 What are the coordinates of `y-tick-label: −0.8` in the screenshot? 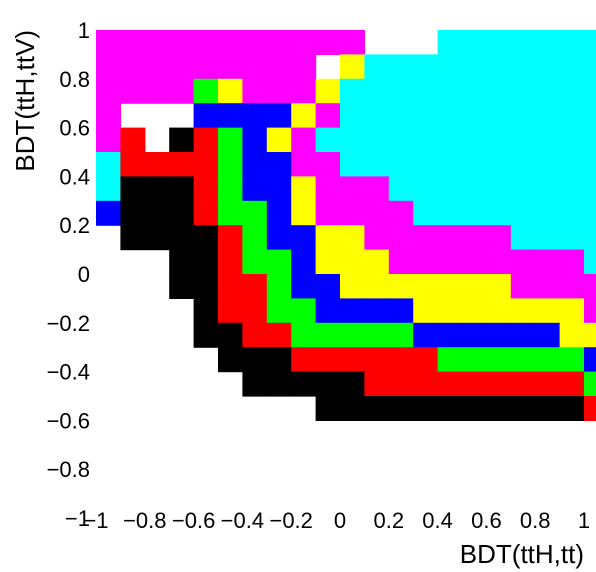 It's located at (68, 469).